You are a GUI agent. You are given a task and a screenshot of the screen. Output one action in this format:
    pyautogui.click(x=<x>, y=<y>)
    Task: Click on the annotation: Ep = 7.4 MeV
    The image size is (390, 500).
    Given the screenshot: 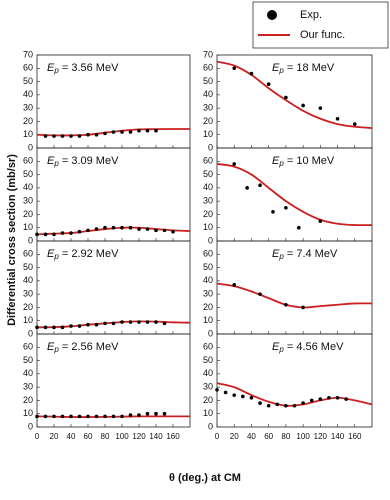 What is the action you would take?
    pyautogui.click(x=305, y=254)
    